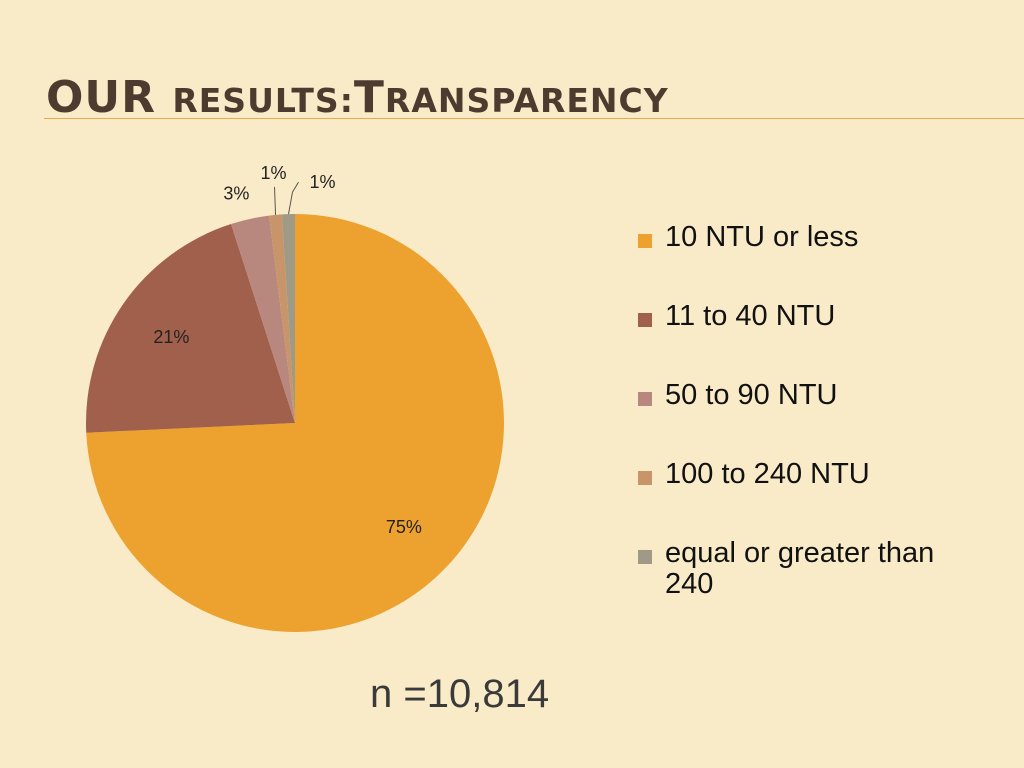  What do you see at coordinates (798, 498) in the screenshot?
I see `legend-item: 100 to 240 NTU` at bounding box center [798, 498].